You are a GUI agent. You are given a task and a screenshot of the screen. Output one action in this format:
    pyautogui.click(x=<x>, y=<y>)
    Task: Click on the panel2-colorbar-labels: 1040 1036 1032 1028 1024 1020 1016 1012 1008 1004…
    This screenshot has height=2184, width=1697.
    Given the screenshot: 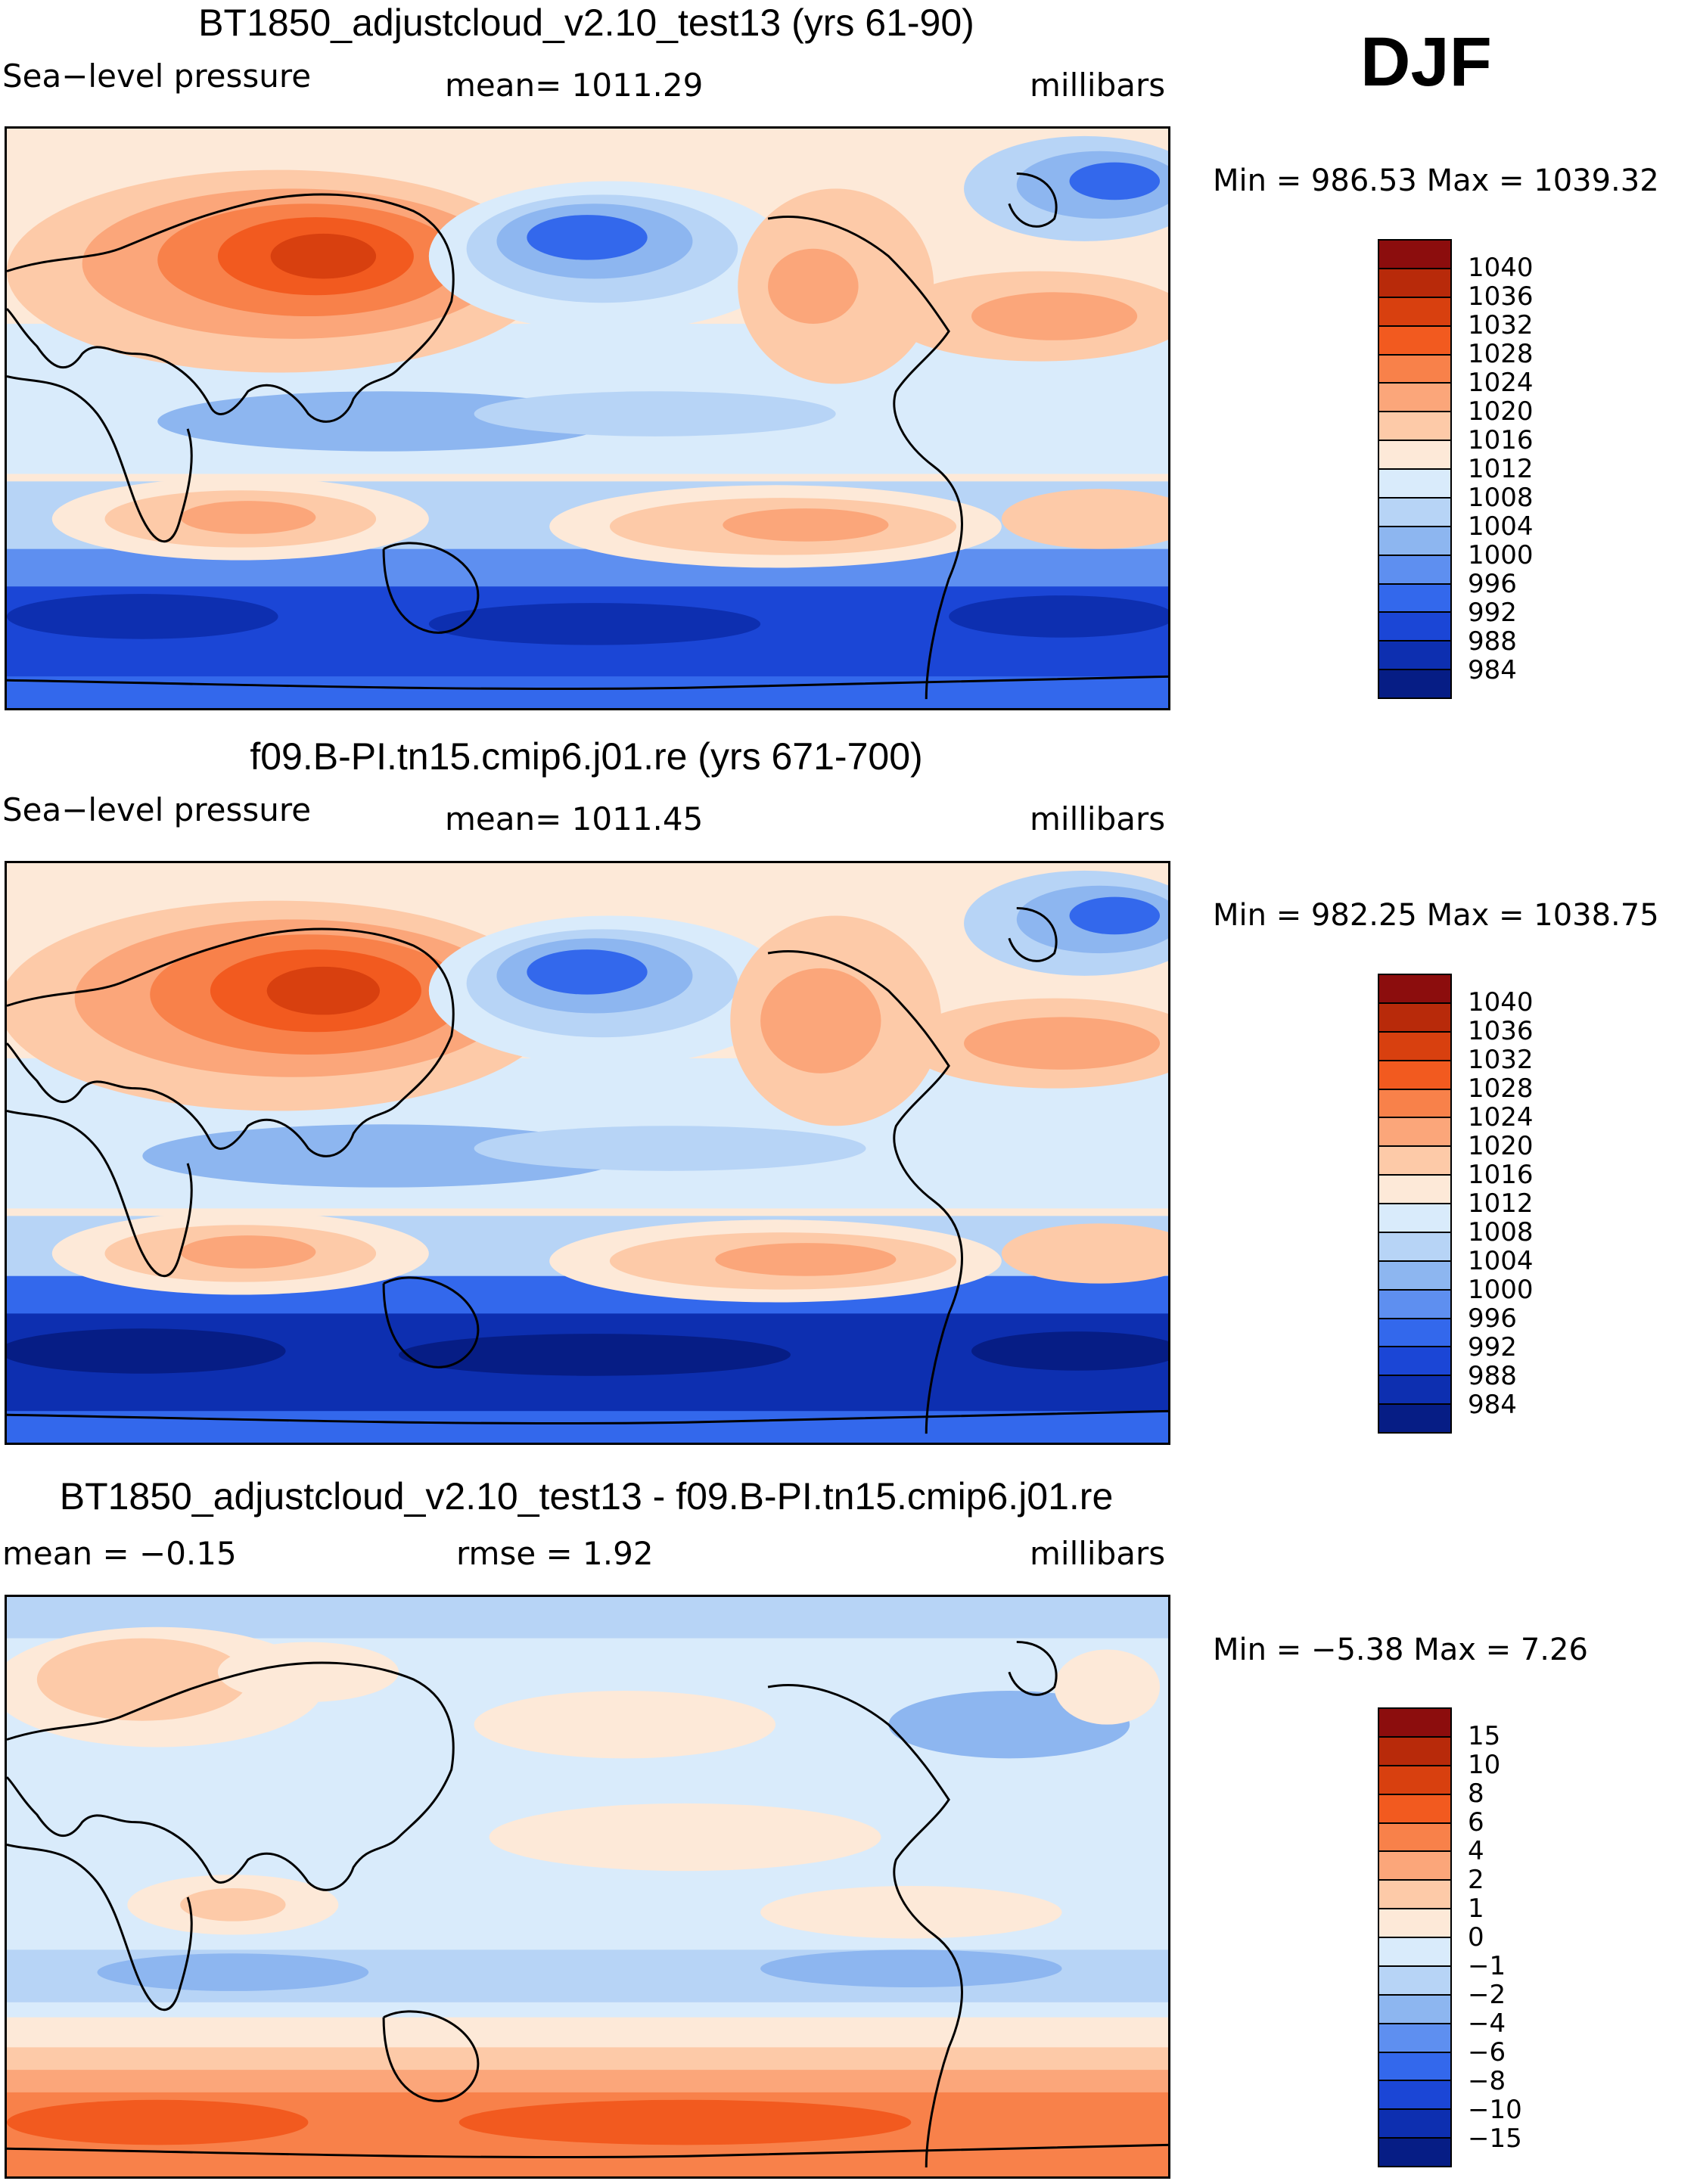 What is the action you would take?
    pyautogui.click(x=1513, y=1204)
    